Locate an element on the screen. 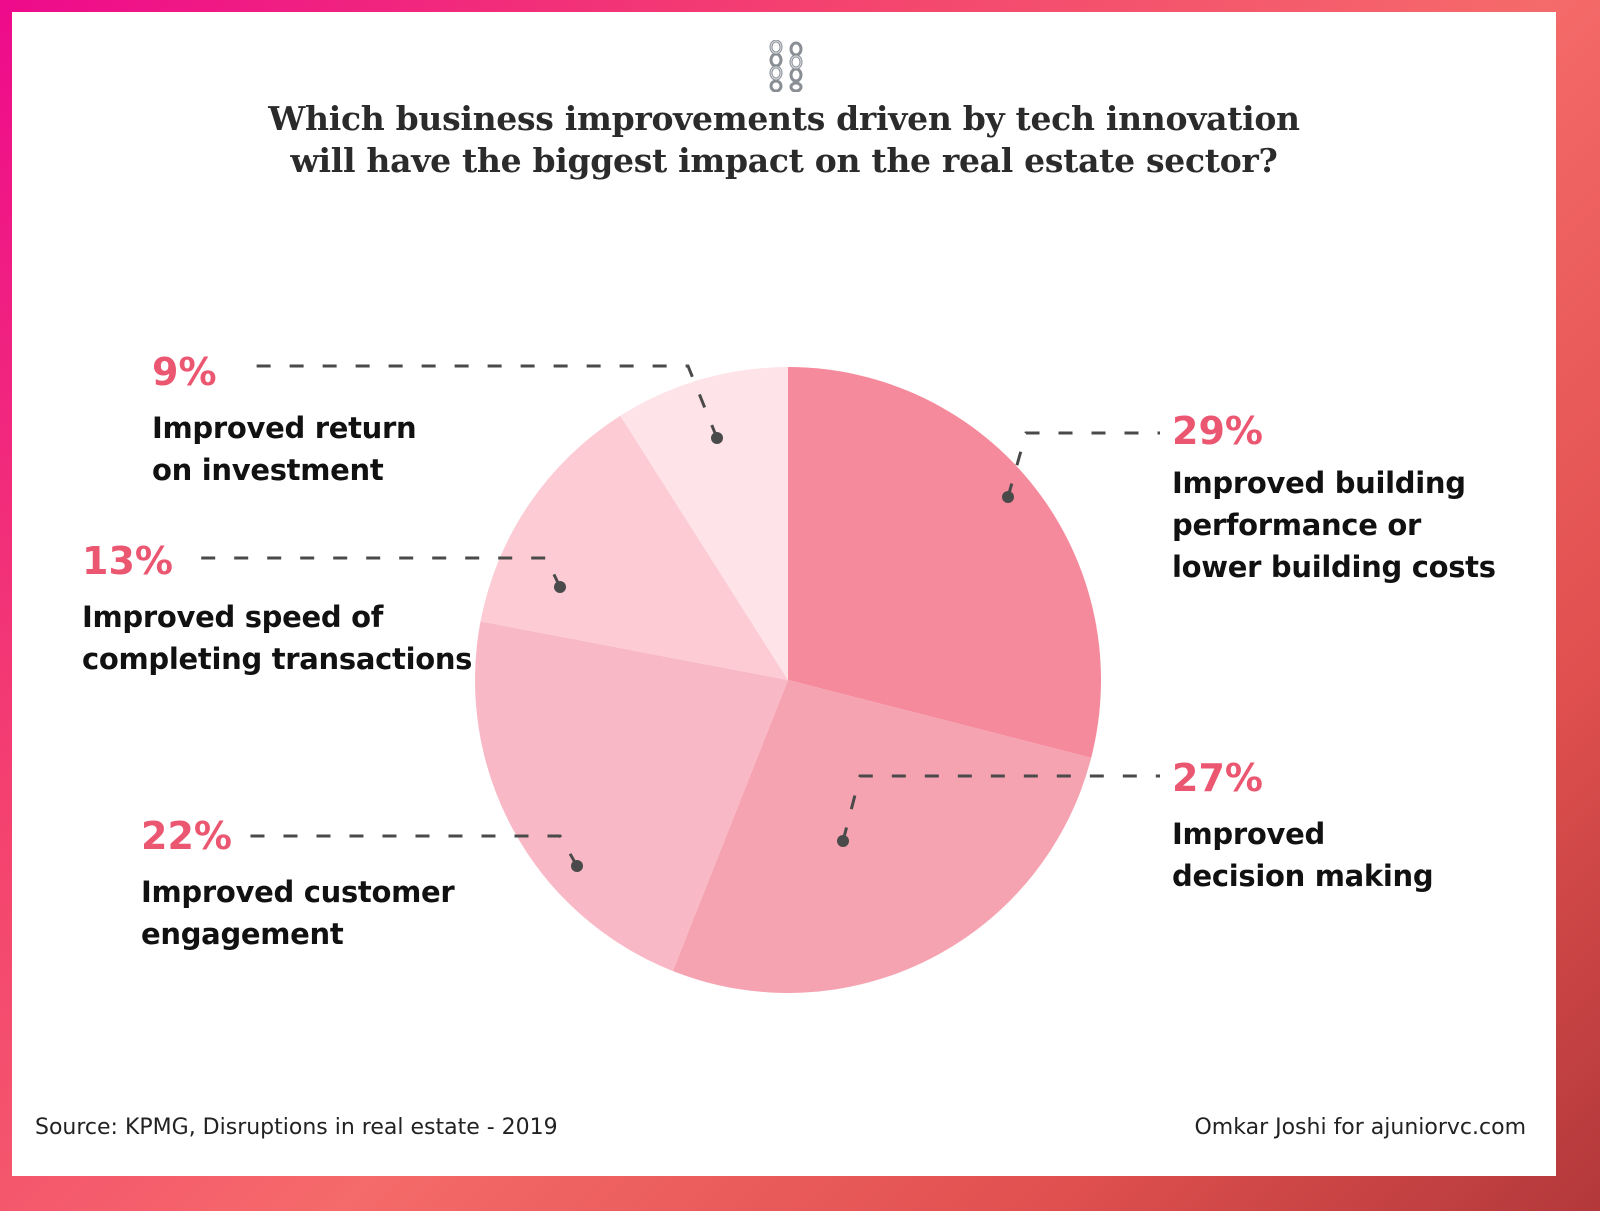 The height and width of the screenshot is (1211, 1600). slice-label-line: Improved building is located at coordinates (1319, 483).